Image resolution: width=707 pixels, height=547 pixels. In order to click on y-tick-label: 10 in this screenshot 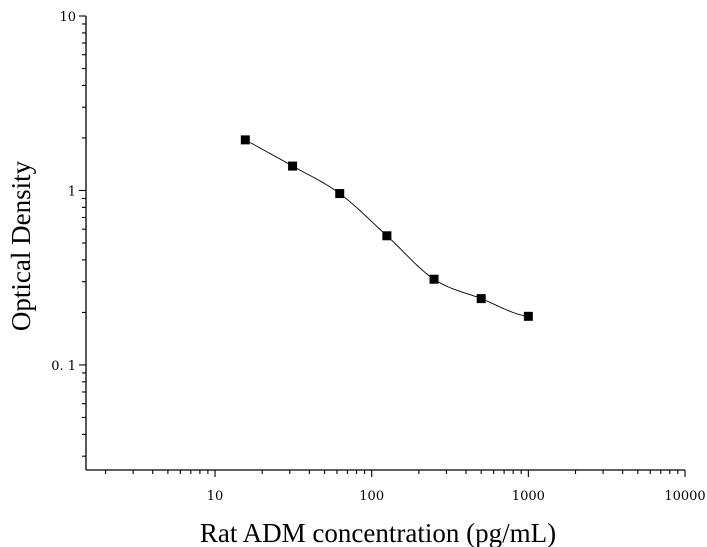, I will do `click(67, 17)`.